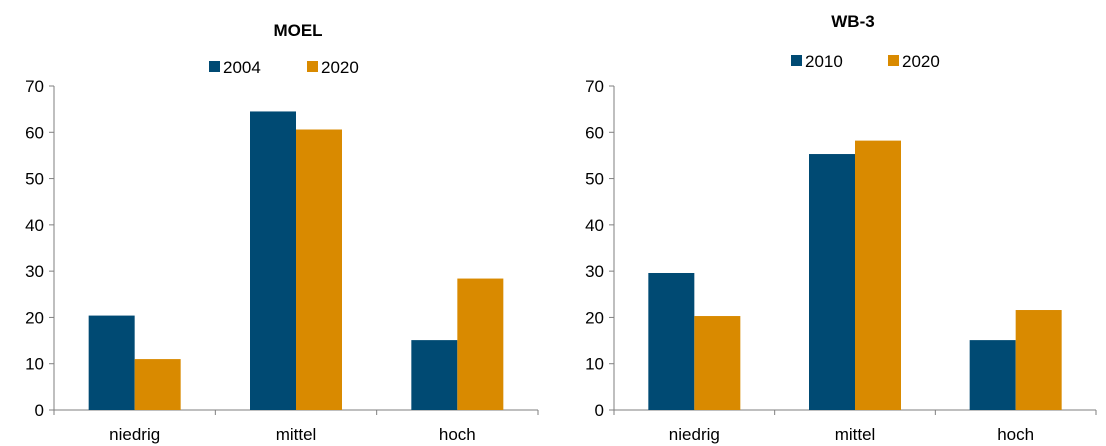  I want to click on bar-2010-hoch, so click(992, 375).